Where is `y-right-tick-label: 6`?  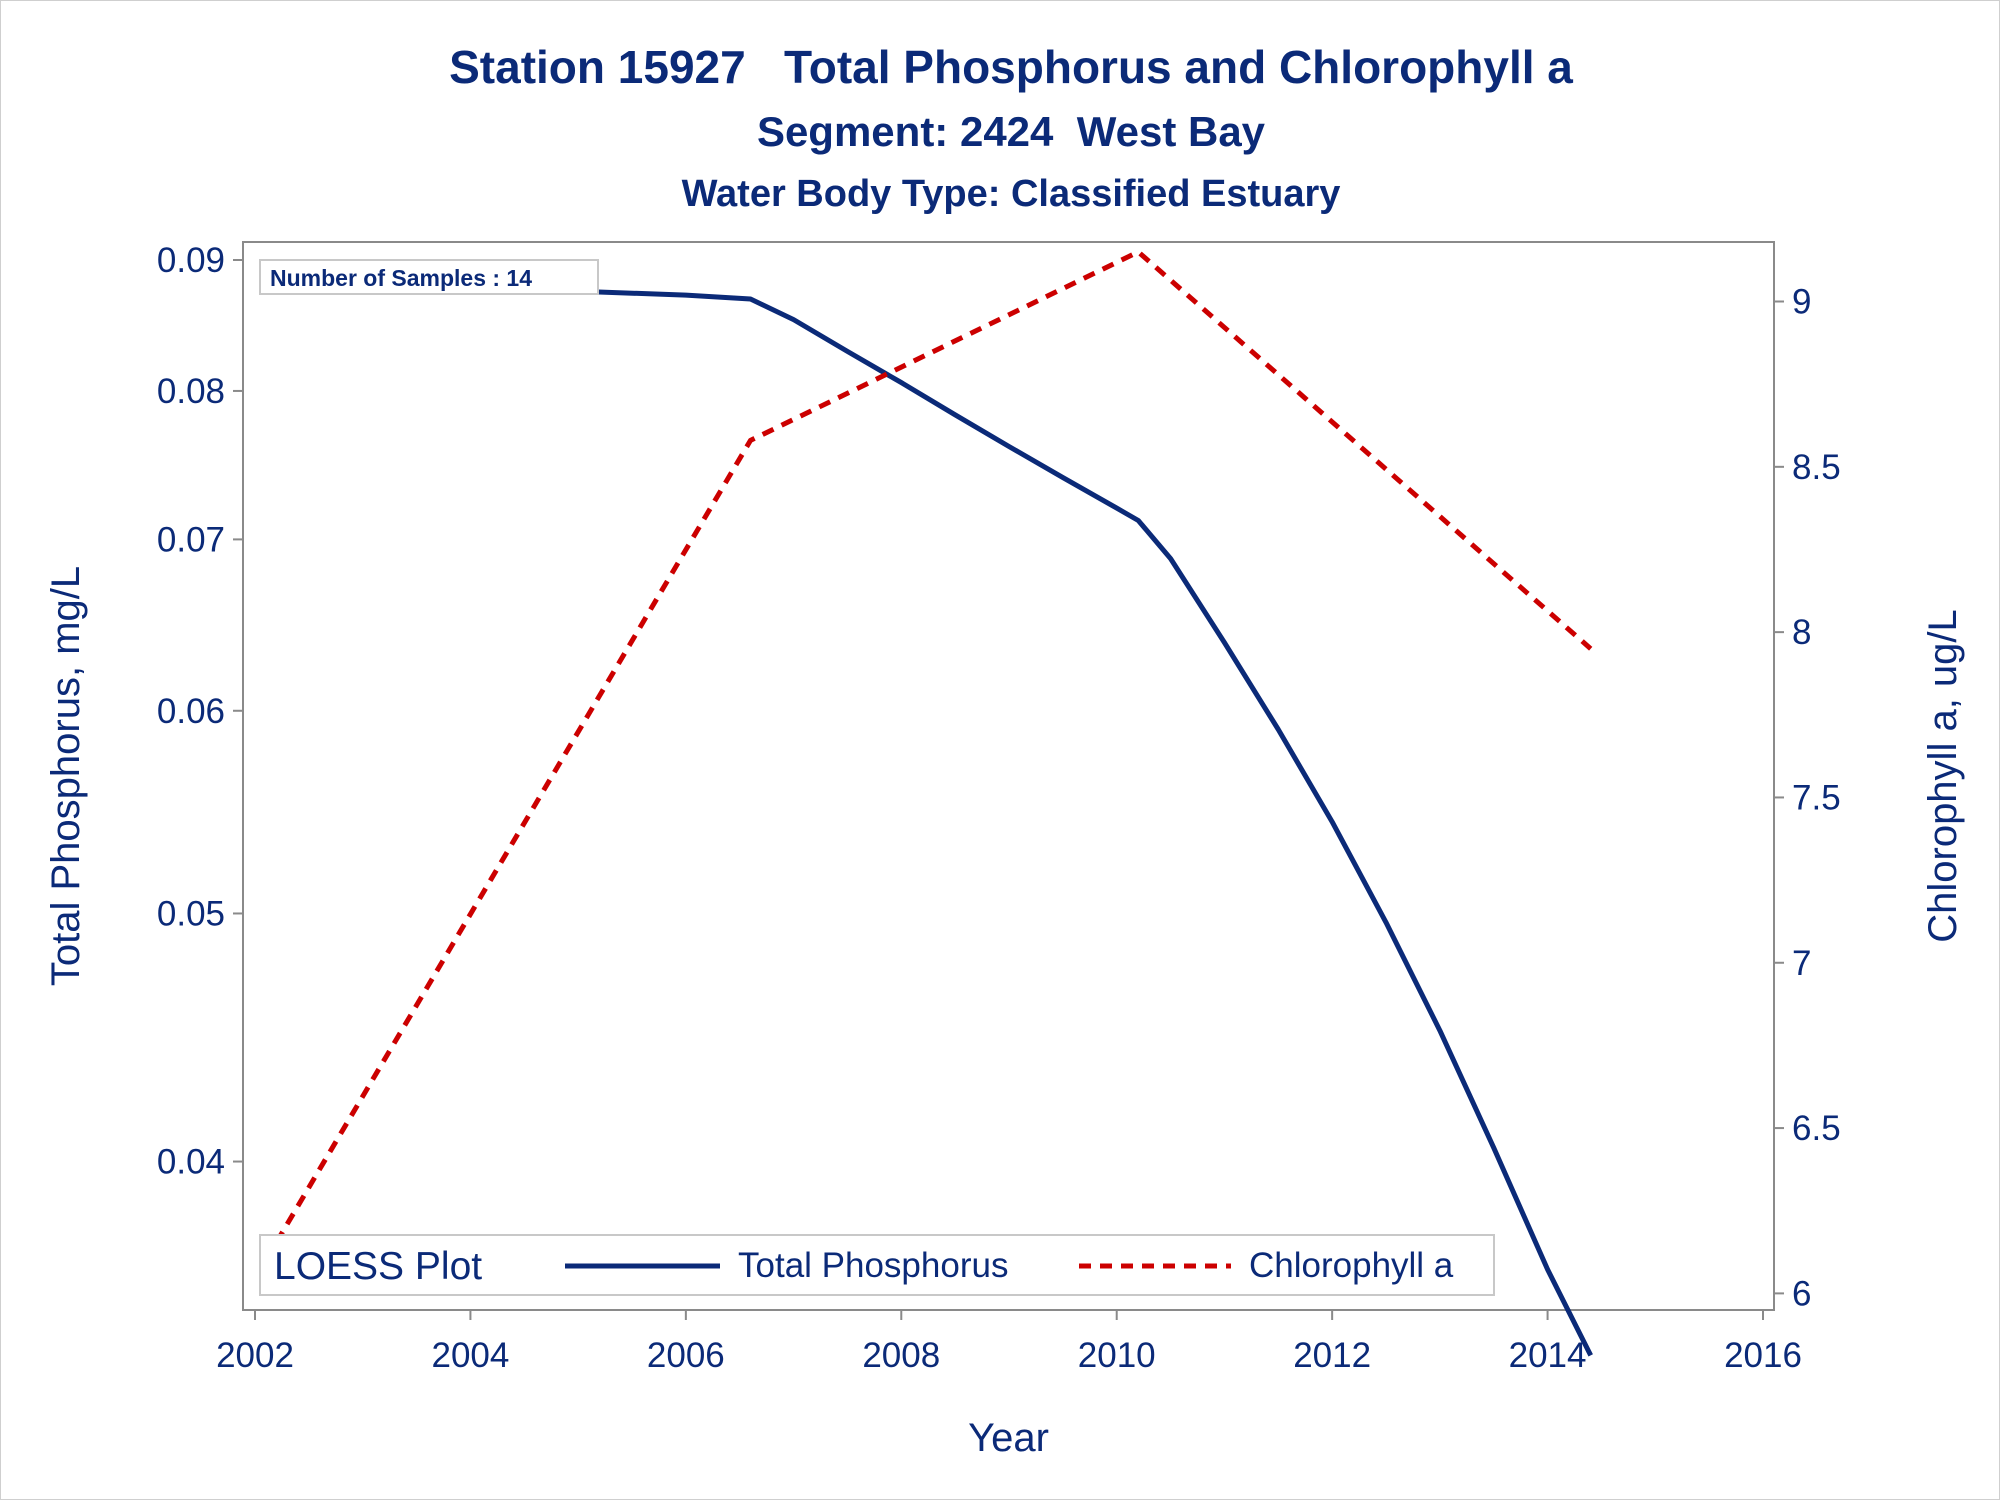 y-right-tick-label: 6 is located at coordinates (1801, 1293).